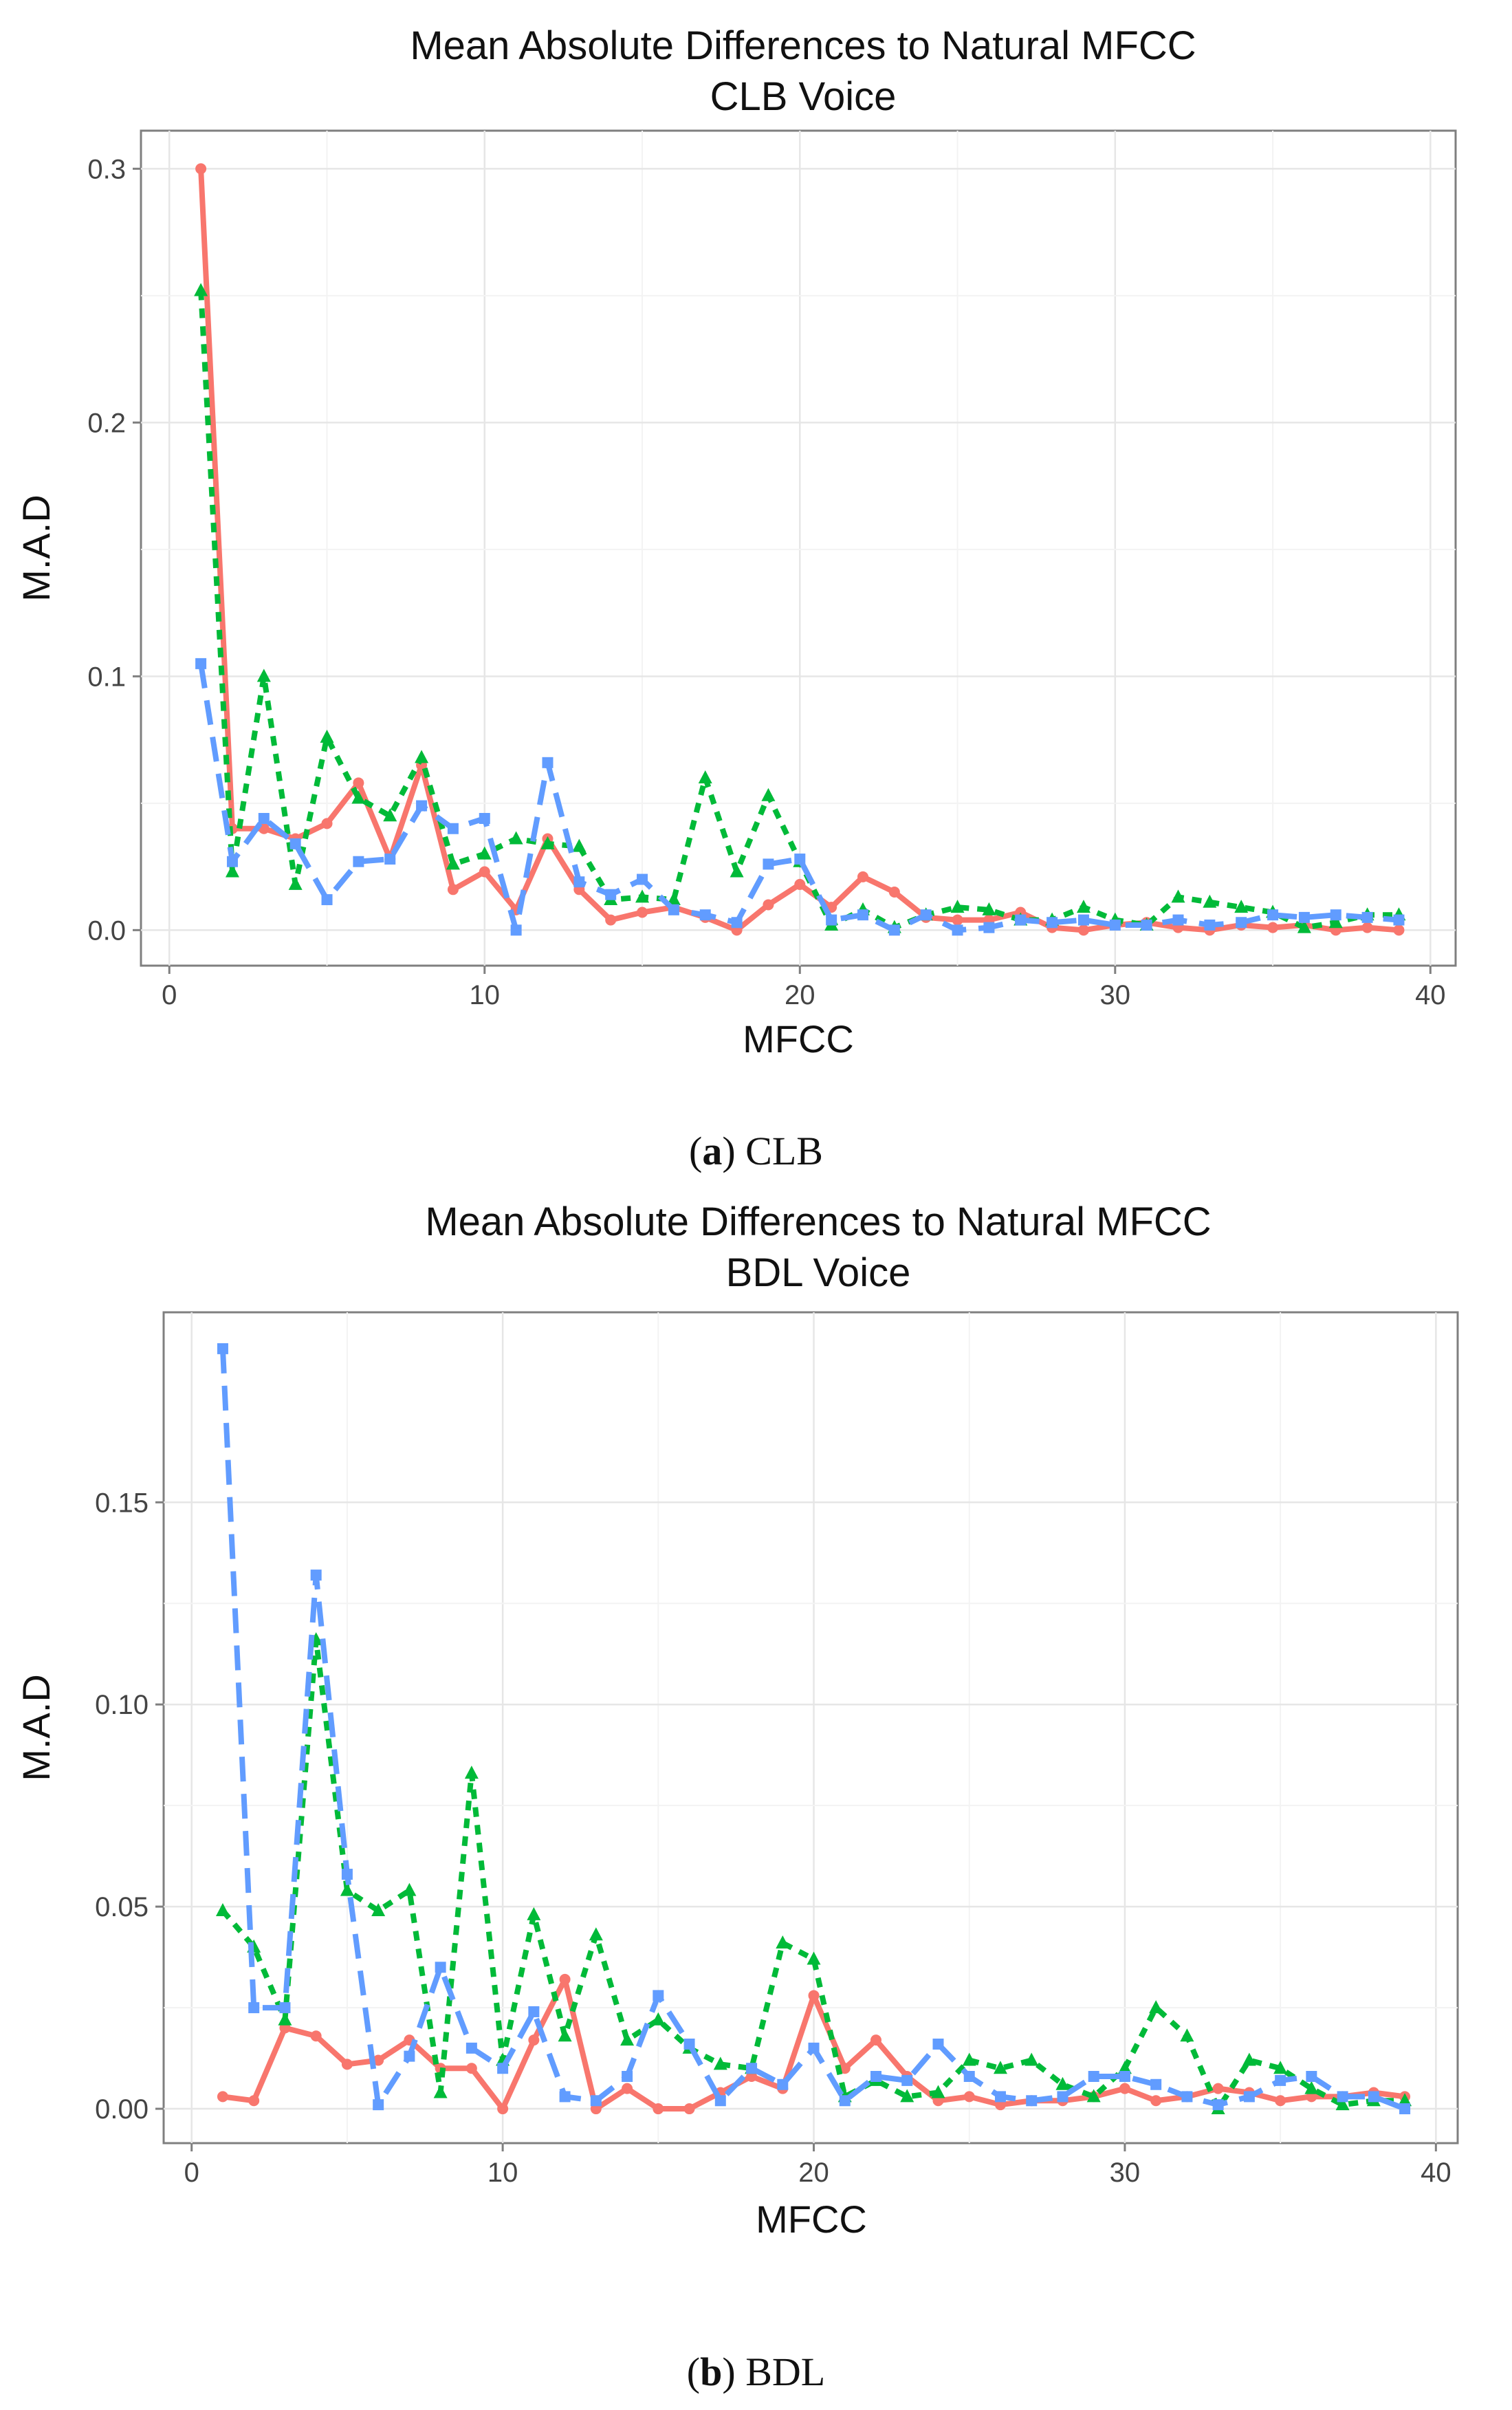 The image size is (1512, 2410). What do you see at coordinates (122, 2109) in the screenshot?
I see `y-tick-label: 0.00` at bounding box center [122, 2109].